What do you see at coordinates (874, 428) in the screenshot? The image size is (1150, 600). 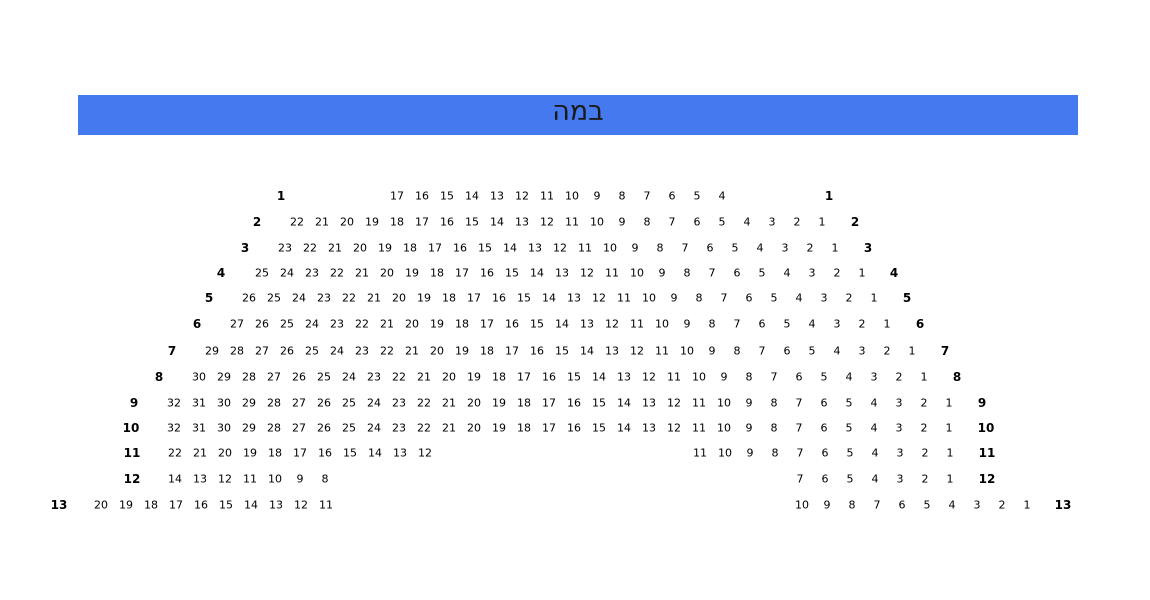 I see `seat-row10-4: 4` at bounding box center [874, 428].